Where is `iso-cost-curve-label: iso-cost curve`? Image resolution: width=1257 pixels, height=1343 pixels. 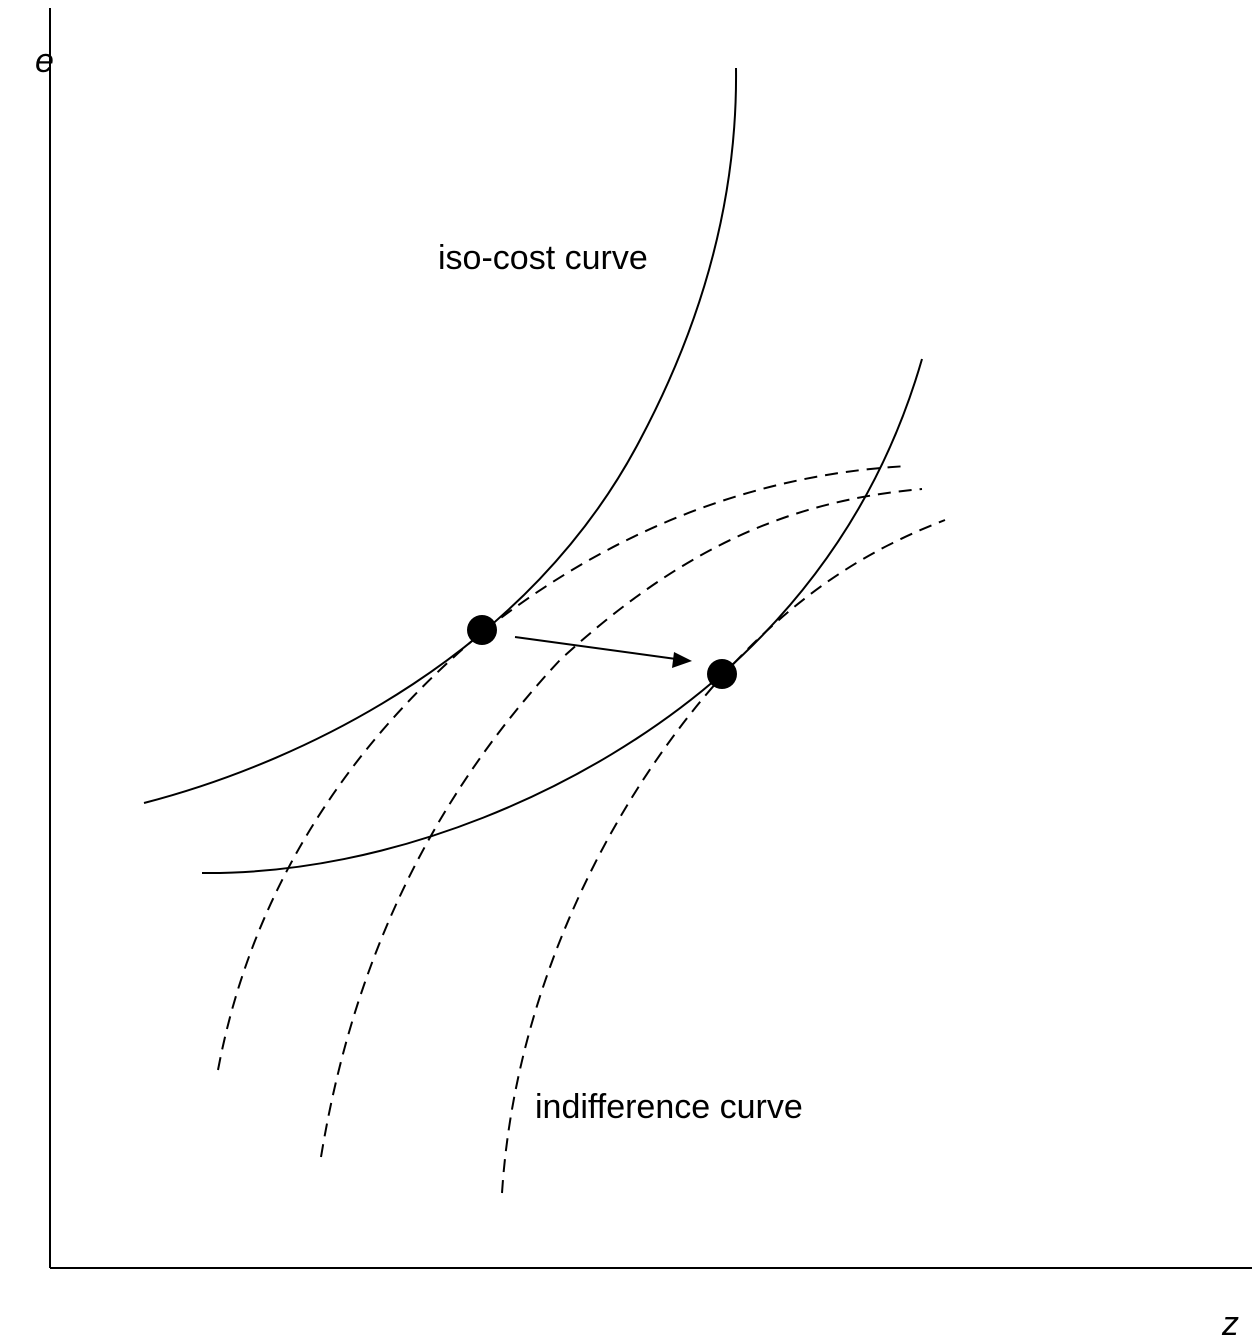 iso-cost-curve-label: iso-cost curve is located at coordinates (543, 258).